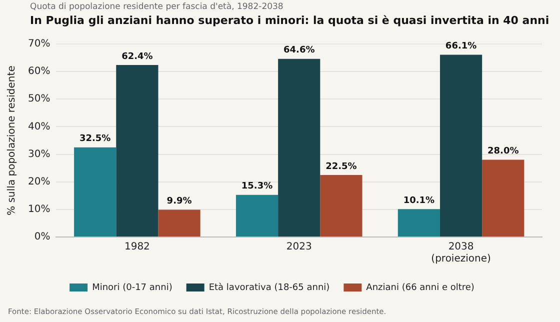 The height and width of the screenshot is (322, 560). What do you see at coordinates (461, 253) in the screenshot?
I see `x-tick-label: 2038 (proiezione)` at bounding box center [461, 253].